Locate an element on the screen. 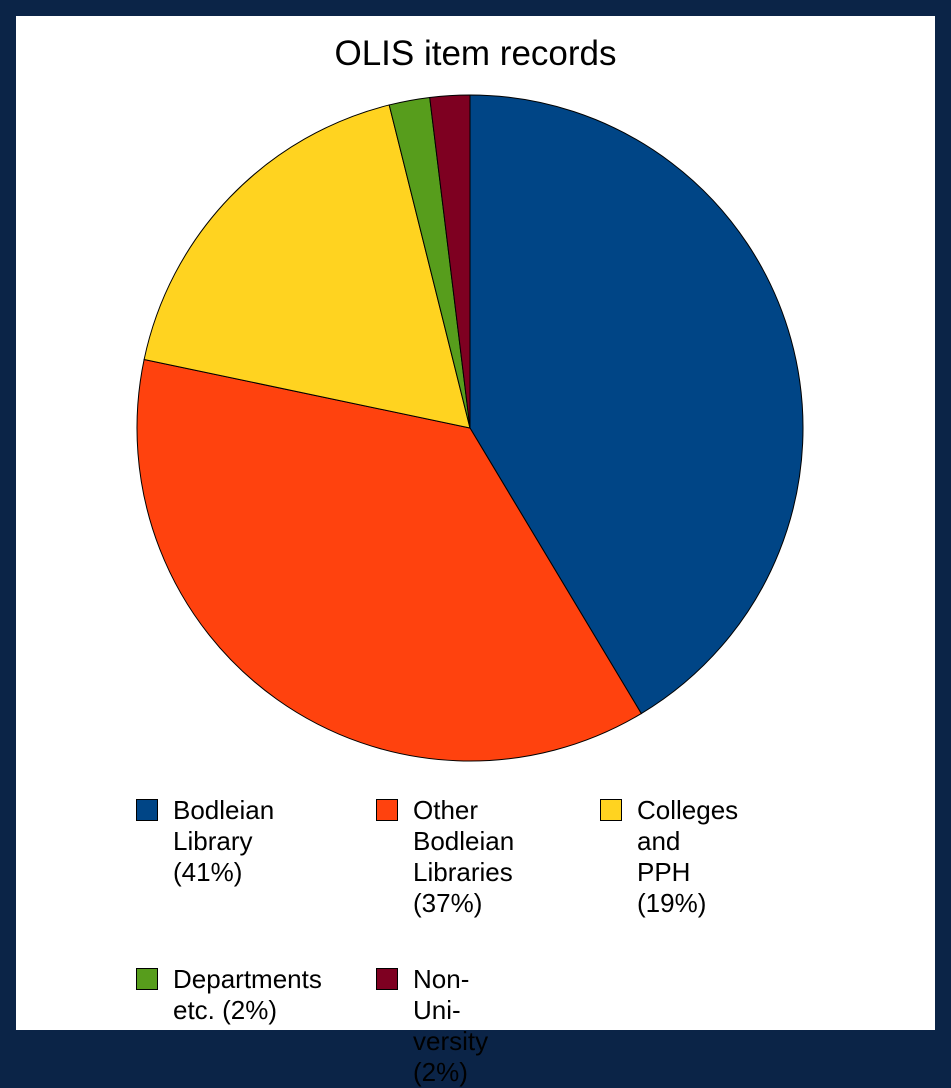 The image size is (951, 1088). legend-label: Departments etc. (2%) is located at coordinates (247, 994).